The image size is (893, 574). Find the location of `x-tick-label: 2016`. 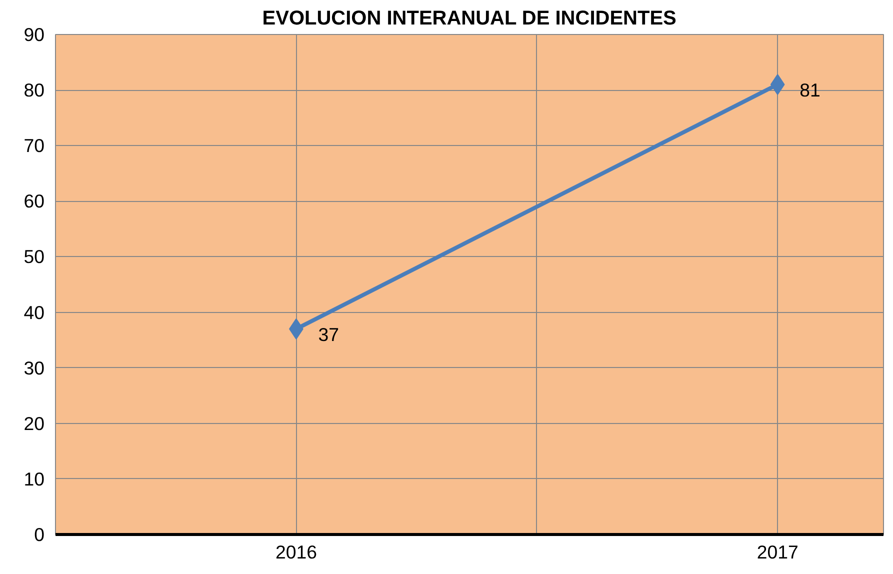

x-tick-label: 2016 is located at coordinates (296, 552).